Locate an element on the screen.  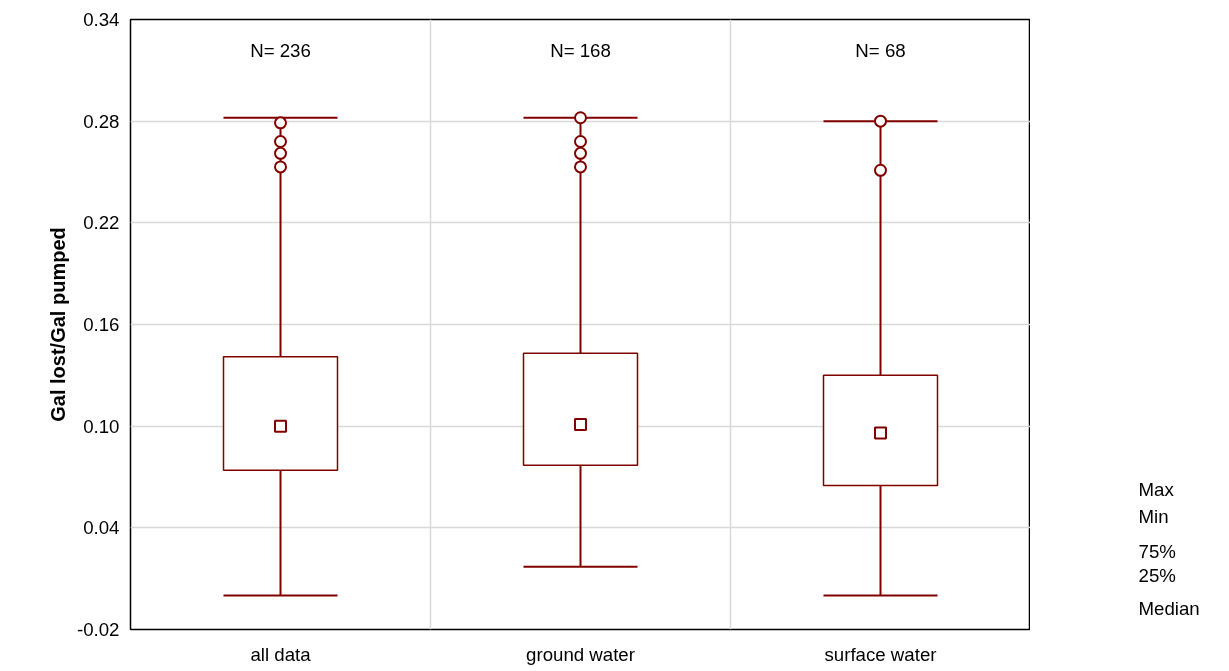
annotation: N= 168 is located at coordinates (580, 50).